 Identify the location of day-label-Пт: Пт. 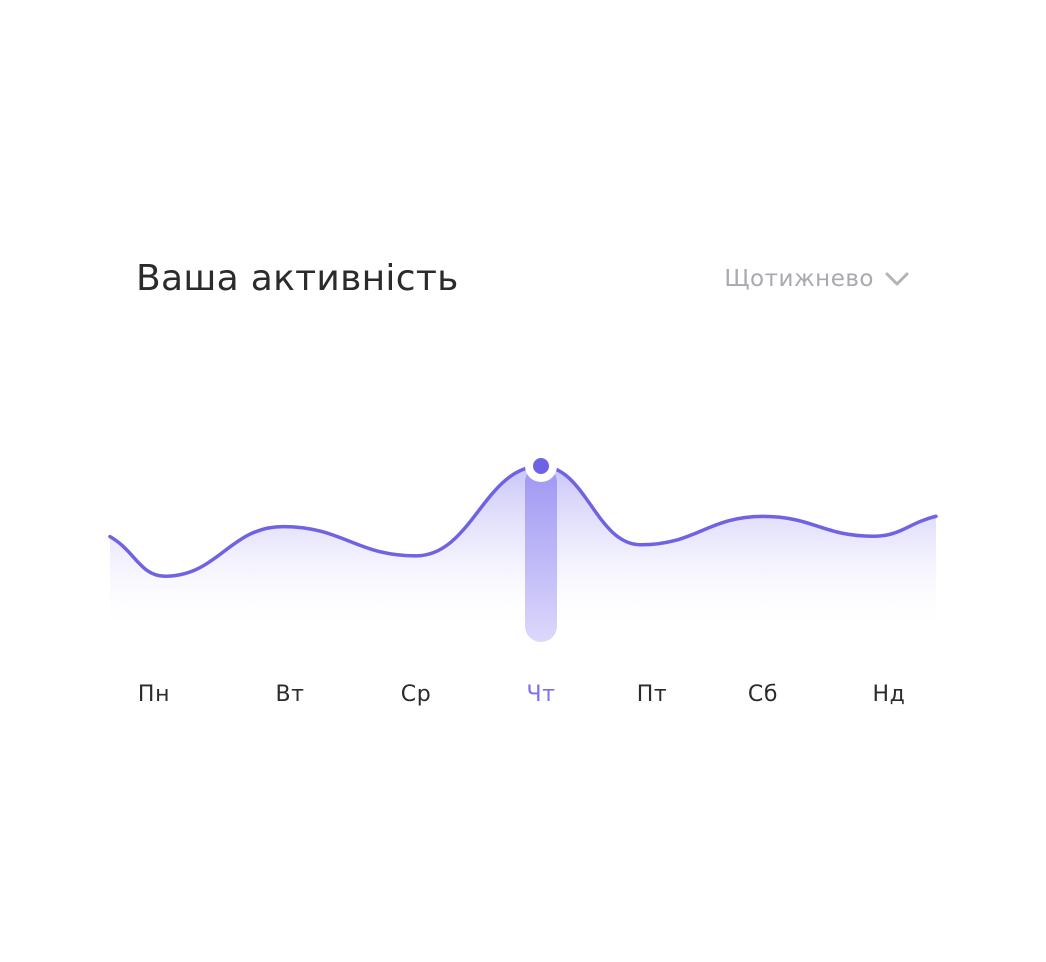
(652, 694).